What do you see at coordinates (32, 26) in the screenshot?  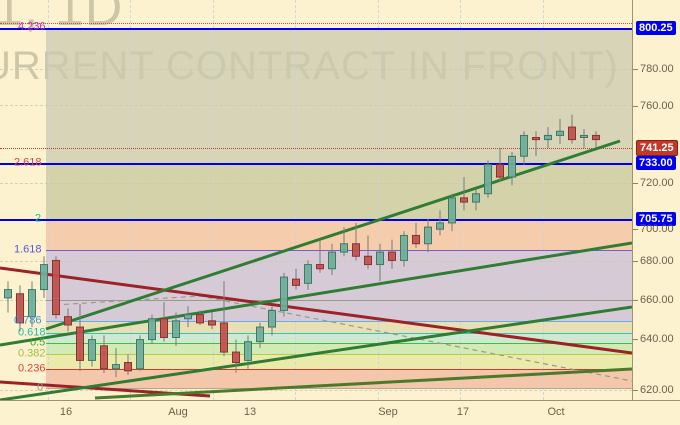 I see `fib-label-4236: 4.236` at bounding box center [32, 26].